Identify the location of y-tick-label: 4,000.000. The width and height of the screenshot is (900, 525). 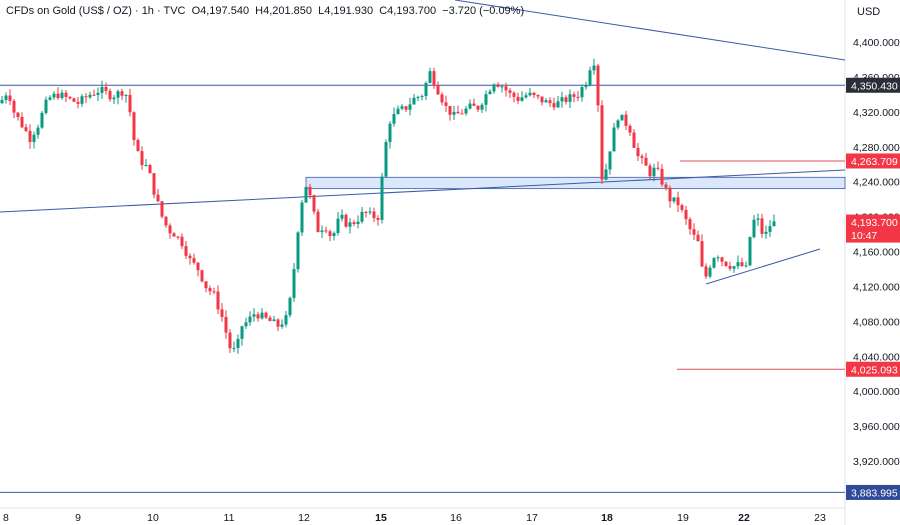
(876, 392).